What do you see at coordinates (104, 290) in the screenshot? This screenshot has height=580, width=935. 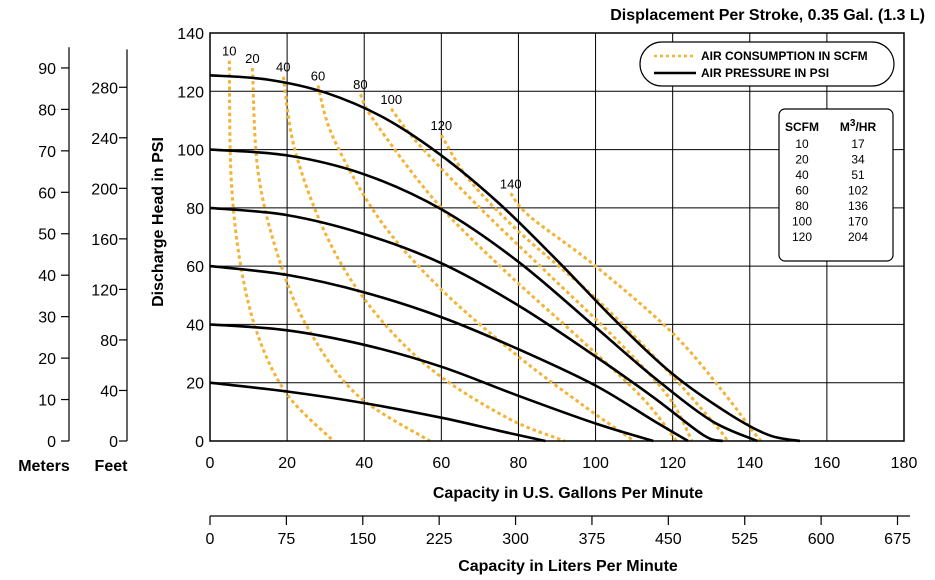 I see `feet-tick-label: 120` at bounding box center [104, 290].